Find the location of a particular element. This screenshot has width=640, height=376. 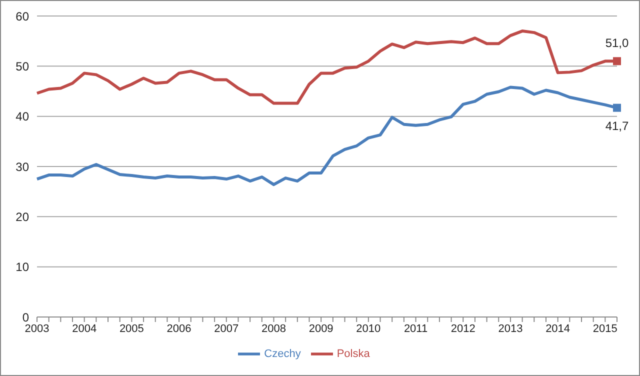

x-tick-label: 2007 is located at coordinates (226, 328).